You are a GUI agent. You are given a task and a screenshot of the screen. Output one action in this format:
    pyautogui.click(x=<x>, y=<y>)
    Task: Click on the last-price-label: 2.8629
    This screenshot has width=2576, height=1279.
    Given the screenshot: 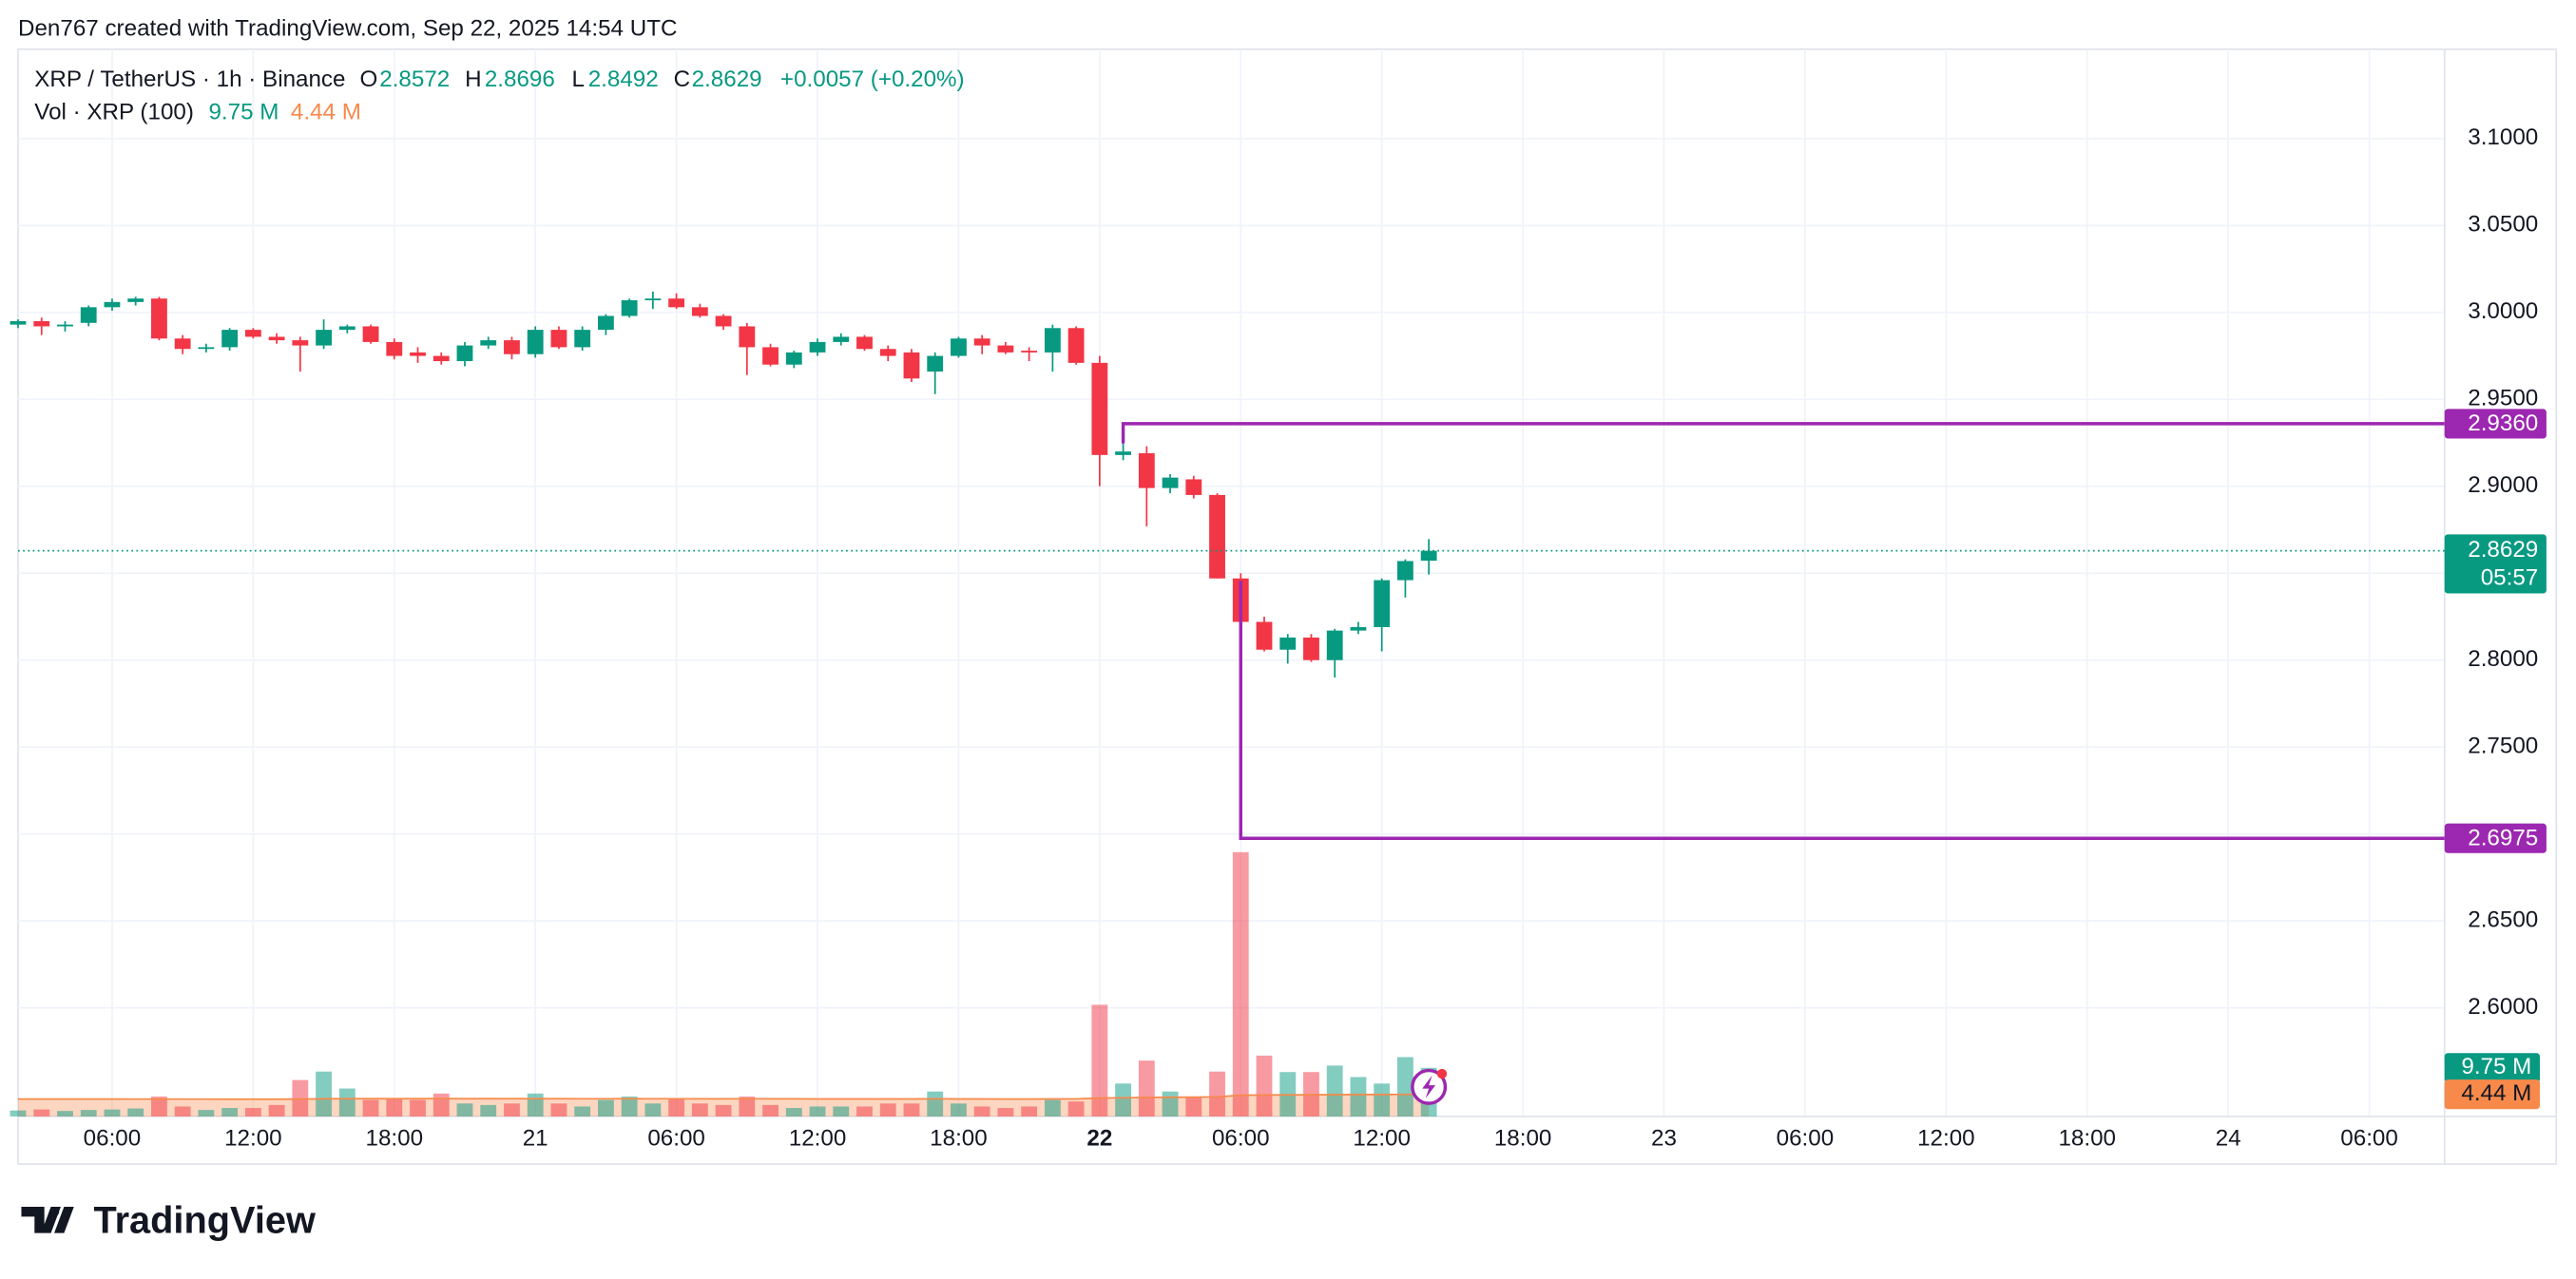 What is the action you would take?
    pyautogui.click(x=2503, y=550)
    